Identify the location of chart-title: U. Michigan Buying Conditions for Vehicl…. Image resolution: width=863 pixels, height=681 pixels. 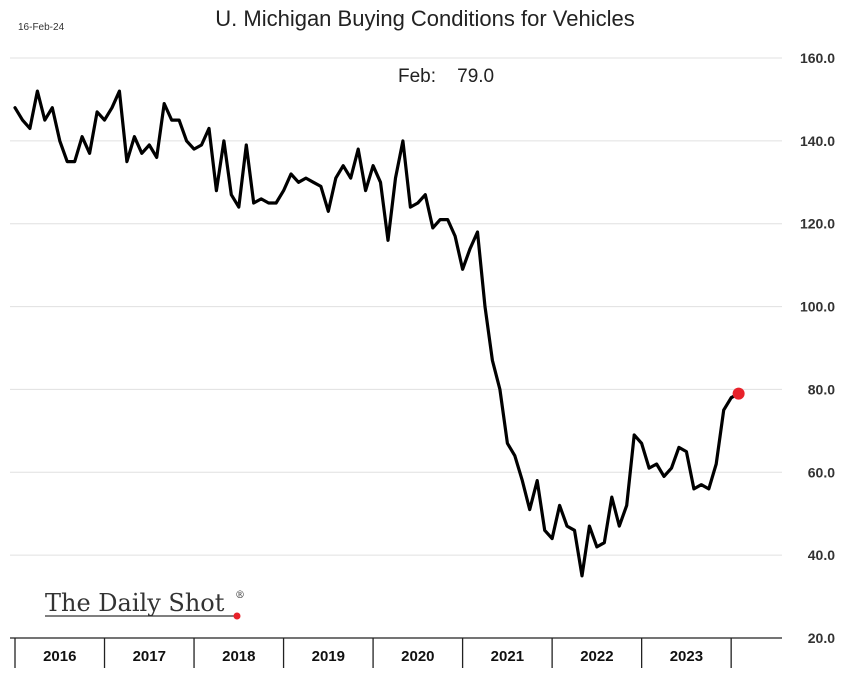
(424, 18).